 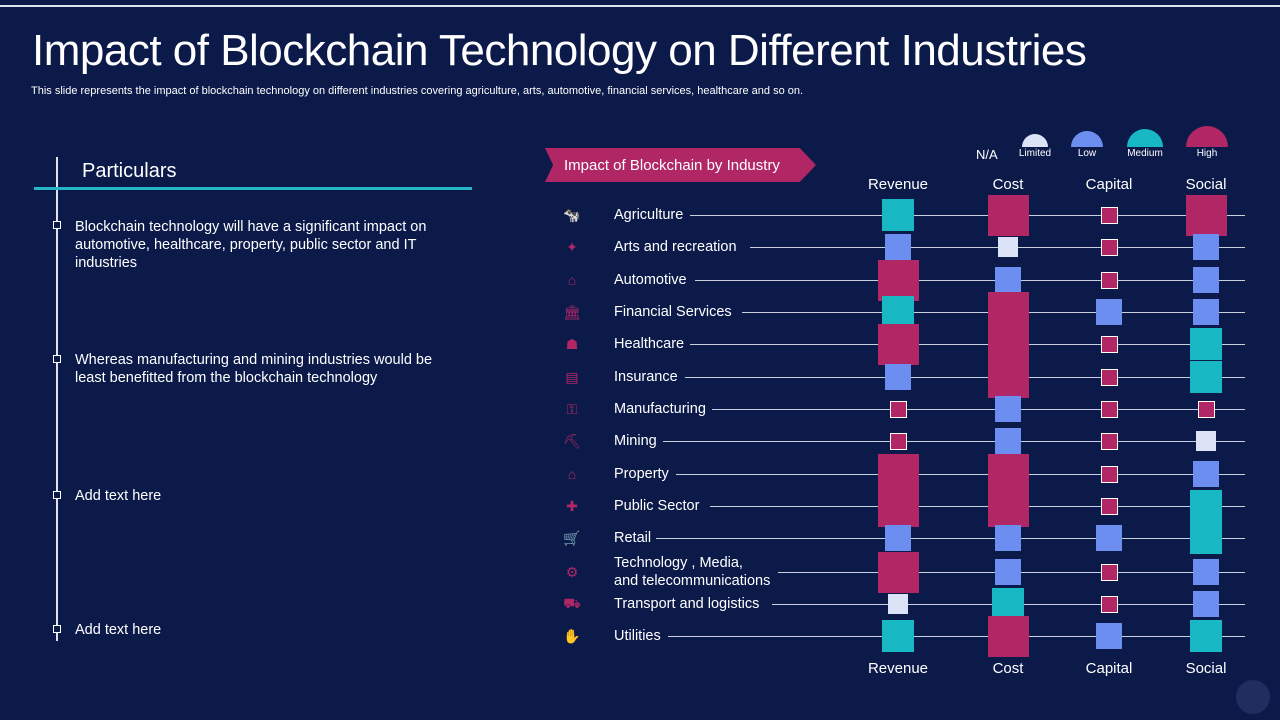 I want to click on doctor-icon: ☗, so click(x=572, y=343).